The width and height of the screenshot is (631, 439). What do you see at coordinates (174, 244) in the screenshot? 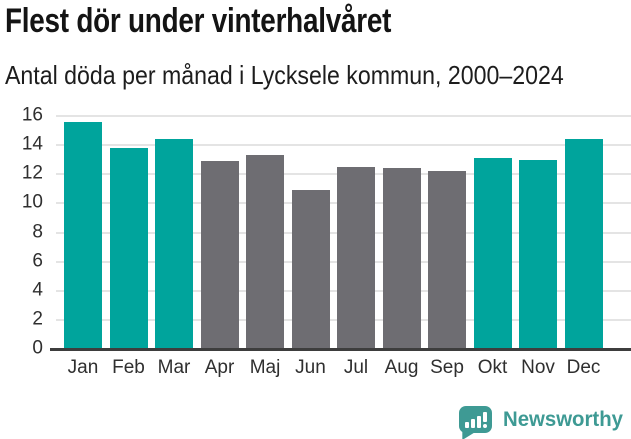
I see `bar-mar` at bounding box center [174, 244].